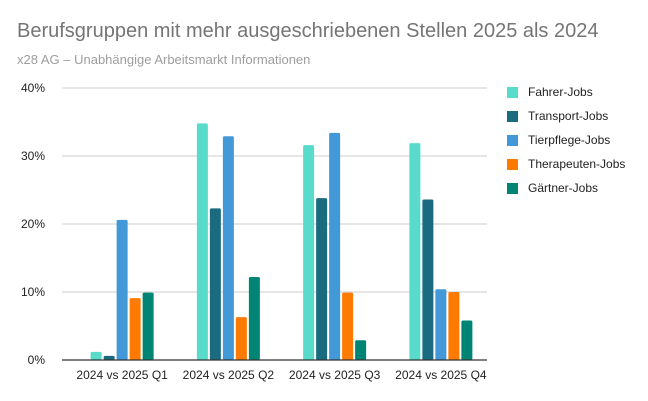 The image size is (648, 401). Describe the element at coordinates (37, 360) in the screenshot. I see `y-tick-label: 0%` at that location.